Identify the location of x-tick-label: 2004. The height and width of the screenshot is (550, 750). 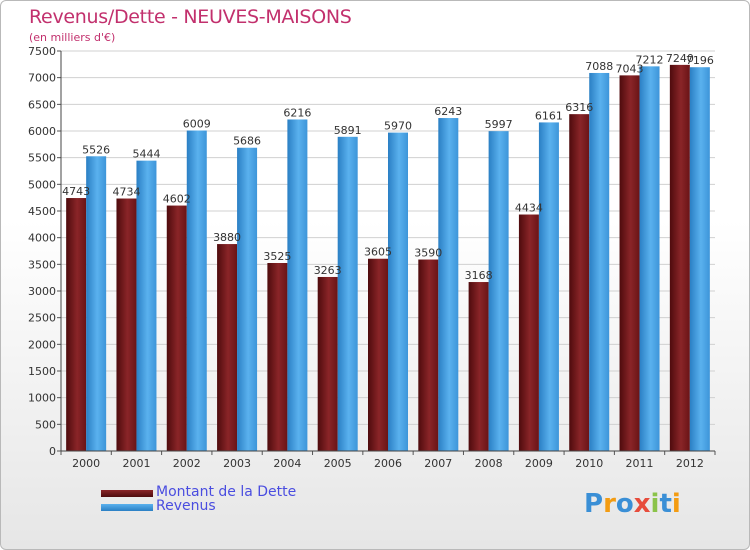
(287, 463).